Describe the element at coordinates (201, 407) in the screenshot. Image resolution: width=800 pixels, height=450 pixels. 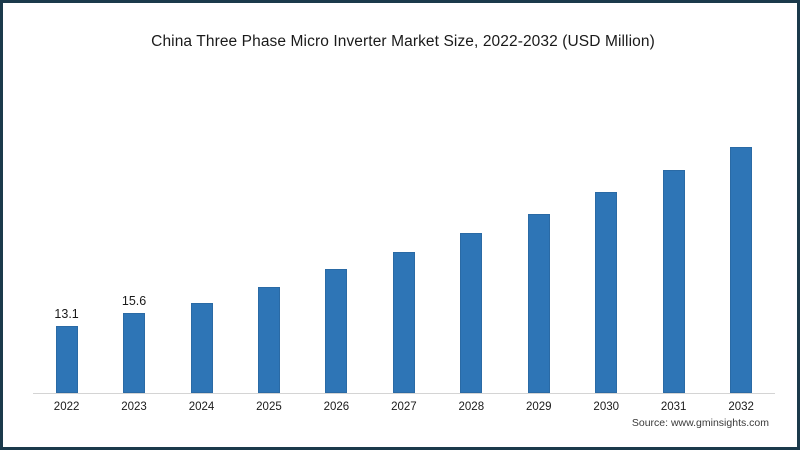
I see `x-tick-label: 2024` at that location.